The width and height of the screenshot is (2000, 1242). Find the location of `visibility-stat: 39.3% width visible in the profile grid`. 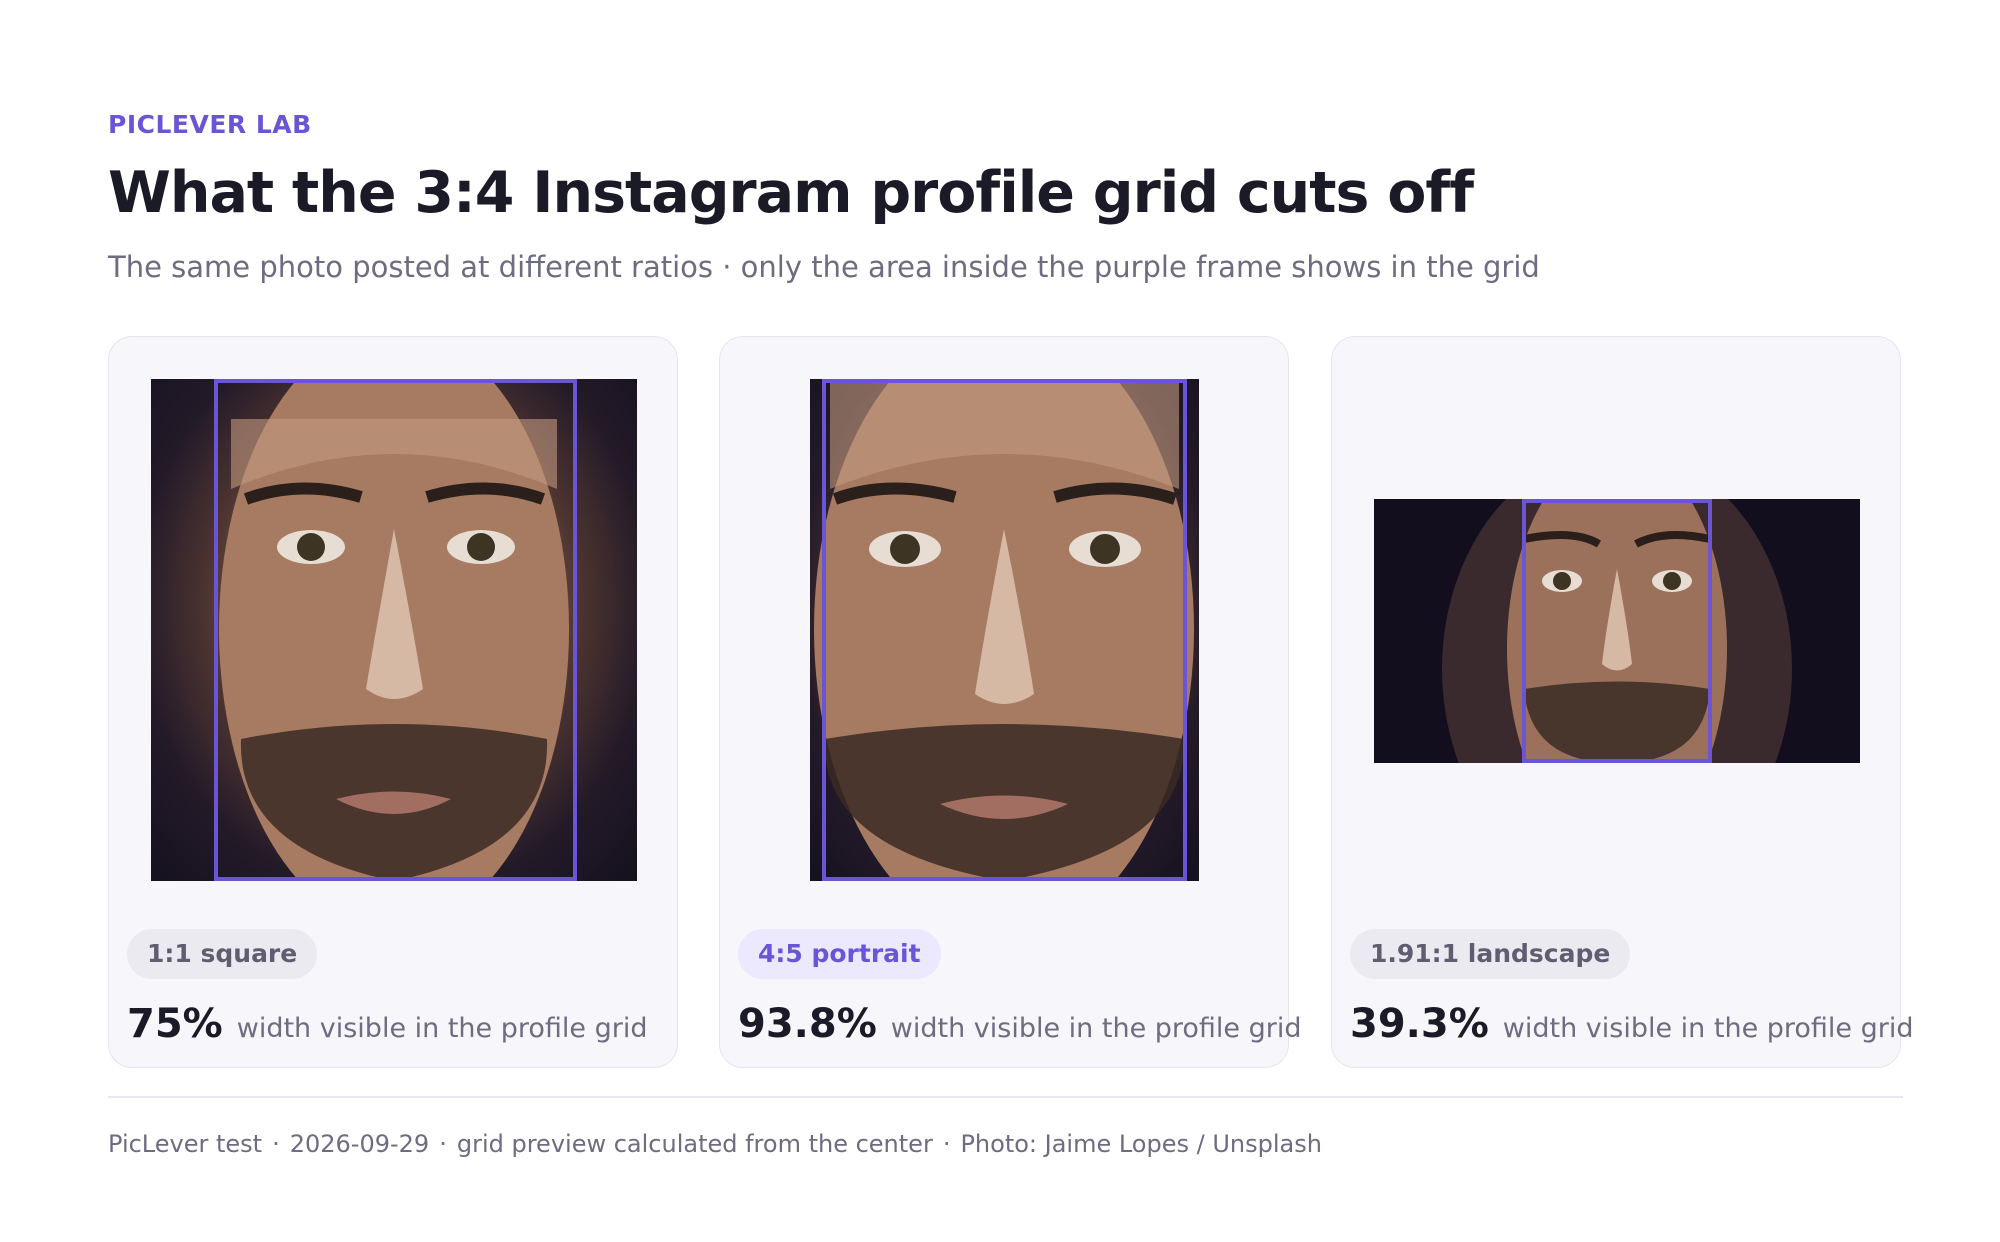

visibility-stat: 39.3% width visible in the profile grid is located at coordinates (1632, 1024).